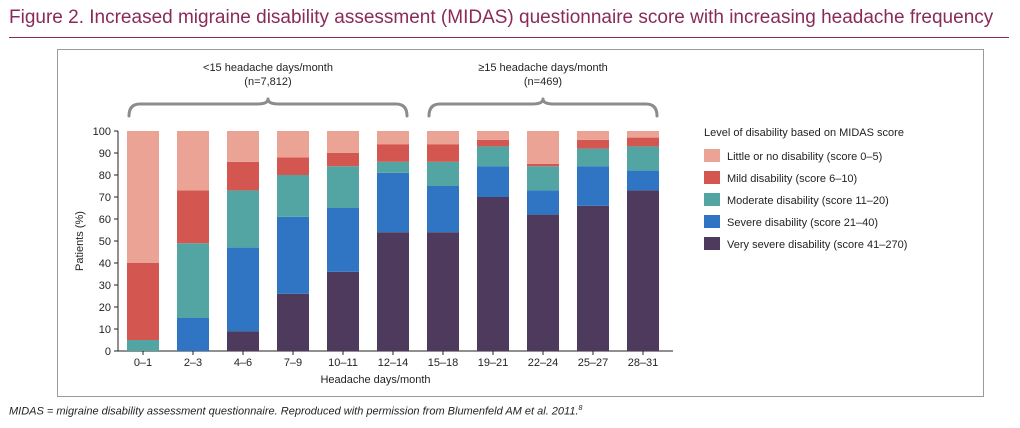  What do you see at coordinates (105, 242) in the screenshot?
I see `y-tick-label: 50` at bounding box center [105, 242].